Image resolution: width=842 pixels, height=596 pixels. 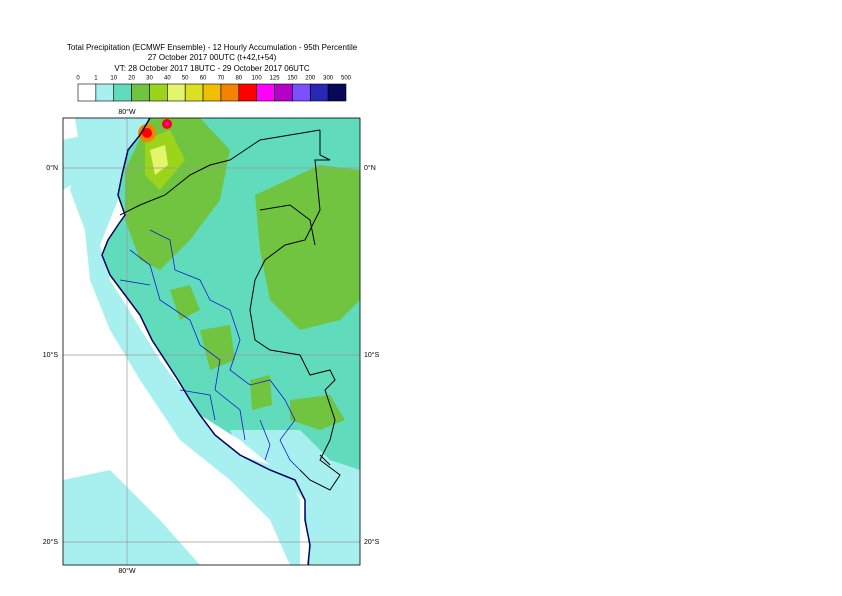 What do you see at coordinates (149, 79) in the screenshot?
I see `legend-label: 30` at bounding box center [149, 79].